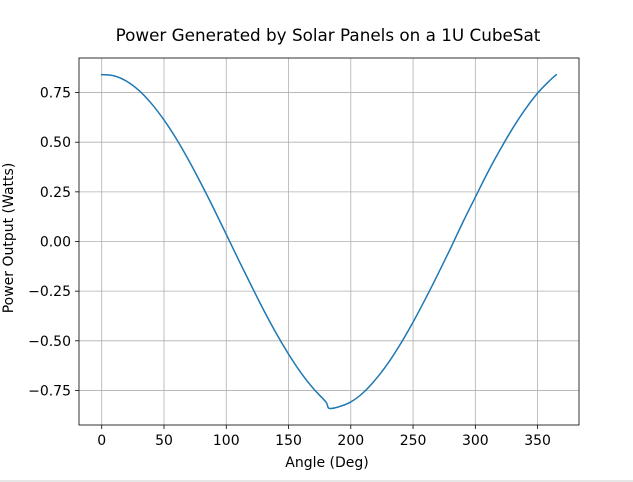 The image size is (633, 482). What do you see at coordinates (537, 441) in the screenshot?
I see `x-tick-label: 350` at bounding box center [537, 441].